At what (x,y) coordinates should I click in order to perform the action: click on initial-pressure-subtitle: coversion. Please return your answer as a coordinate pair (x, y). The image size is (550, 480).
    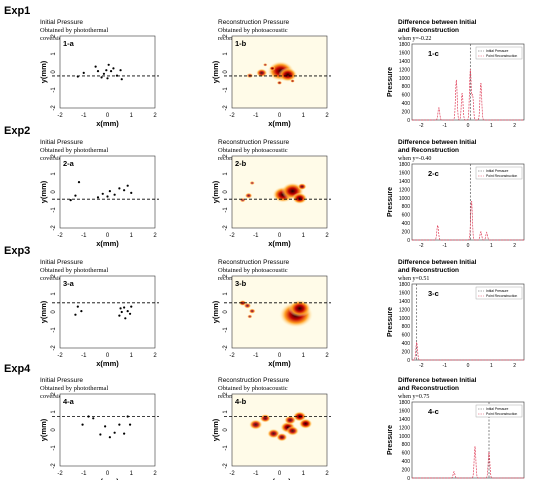
    Looking at the image, I should click on (53, 158).